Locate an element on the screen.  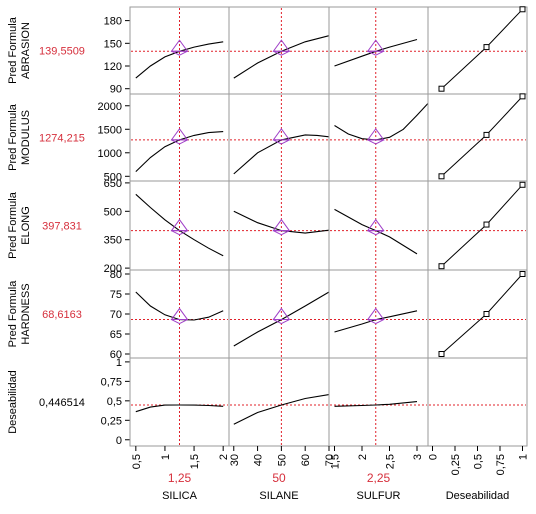
row-current-value-4: 68,6163 is located at coordinates (62, 315).